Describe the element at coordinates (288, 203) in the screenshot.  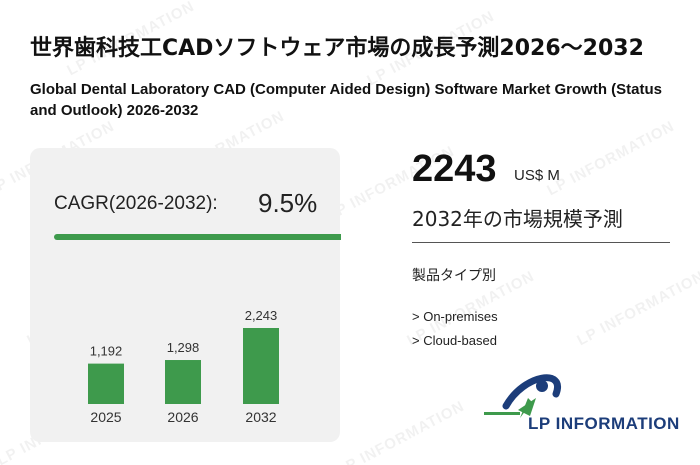
I see `cagr-value: 9.5%` at that location.